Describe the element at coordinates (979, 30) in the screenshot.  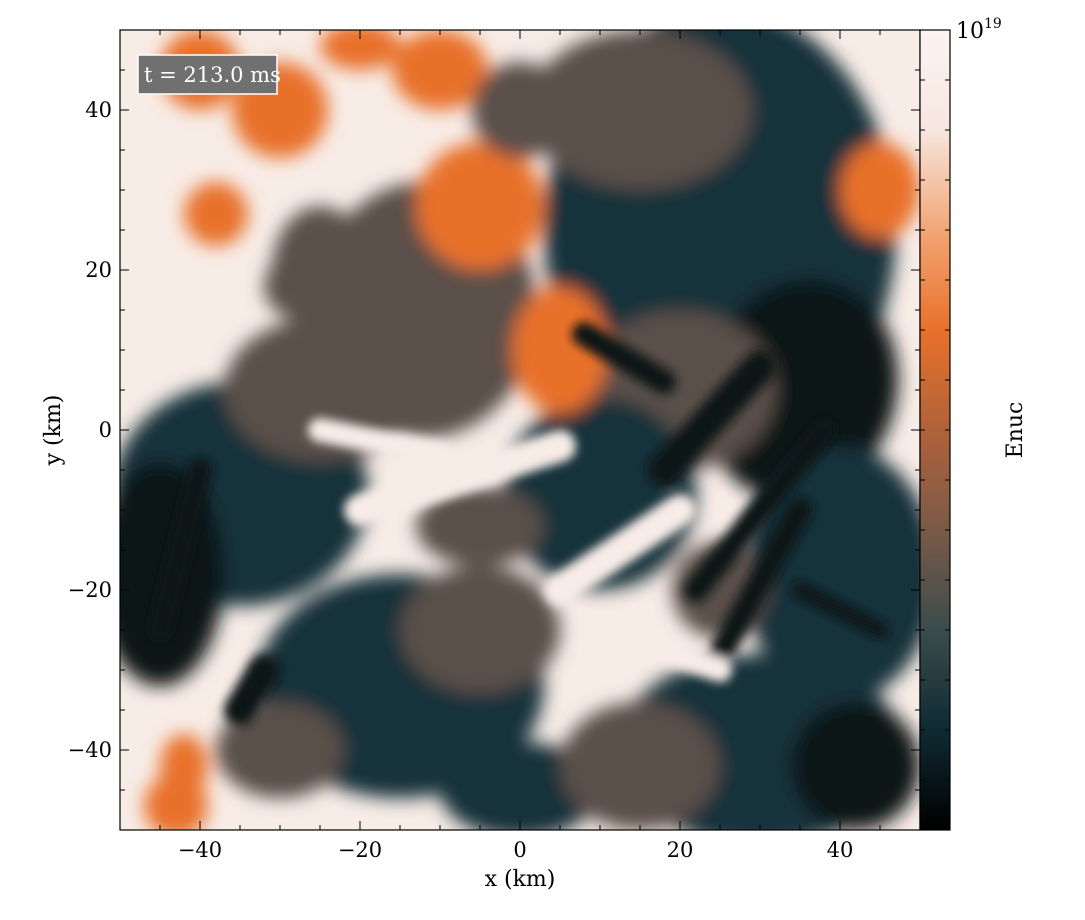
I see `colorbar-max-label: 1019` at that location.